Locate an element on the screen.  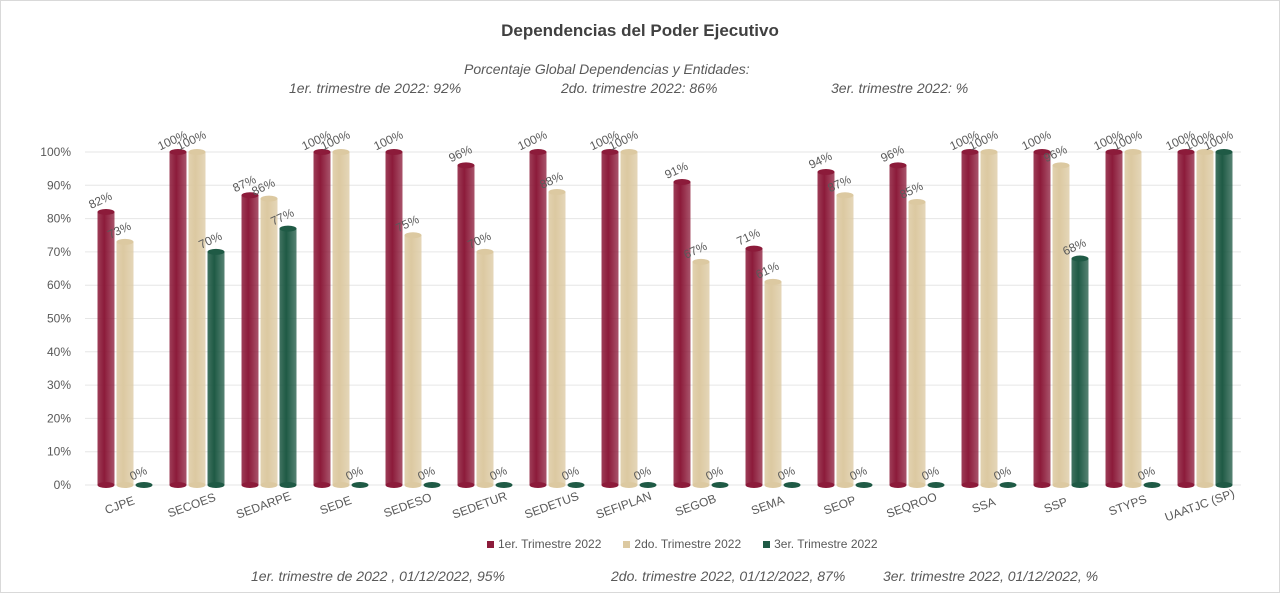
legend-item-series1: 1er. Trimestre 2022 is located at coordinates (544, 544).